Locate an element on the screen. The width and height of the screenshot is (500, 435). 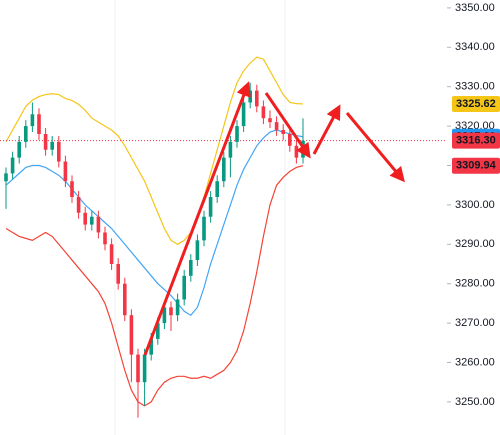
price-label: 3309.94 is located at coordinates (476, 166).